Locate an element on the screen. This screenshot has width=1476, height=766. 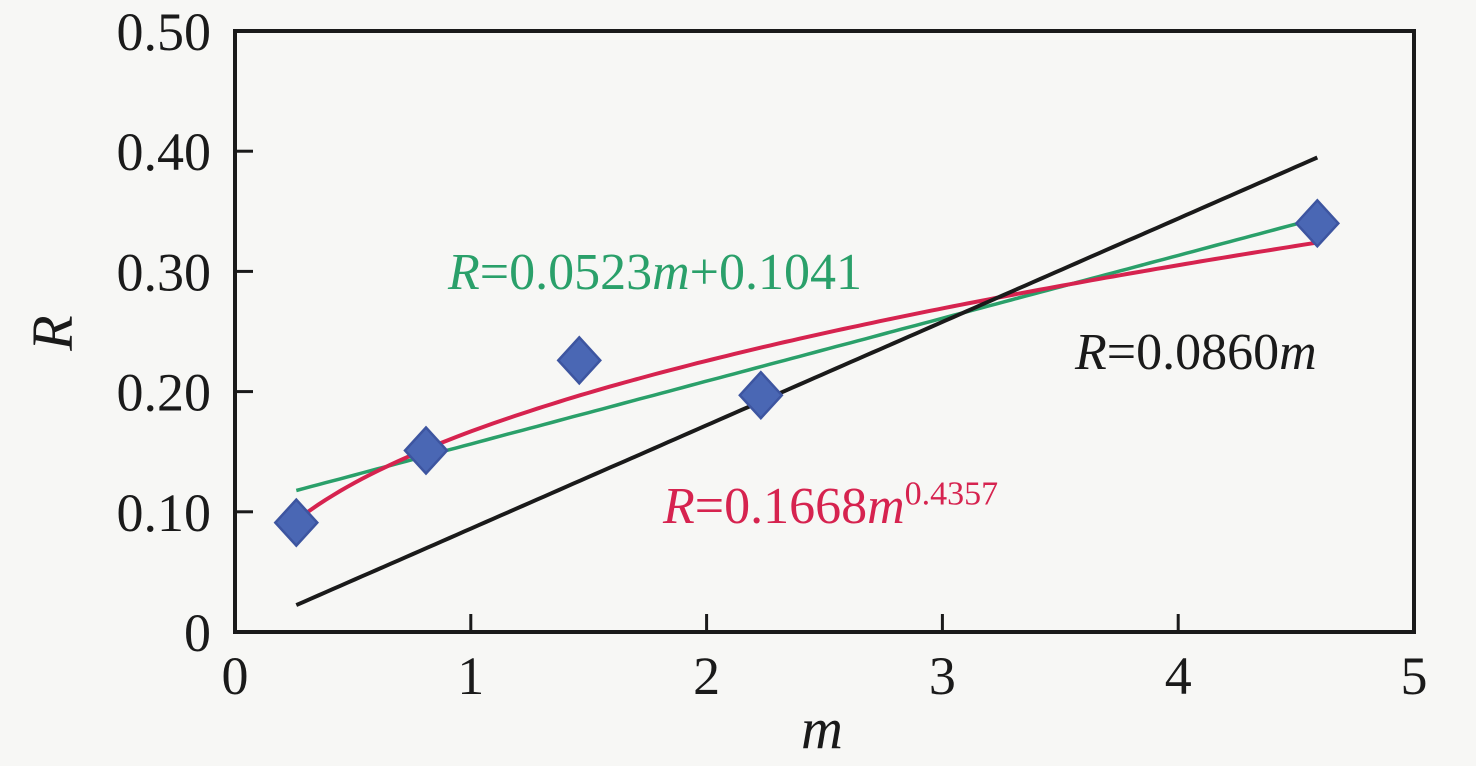
equation-body: =0.0860 is located at coordinates (1193, 352).